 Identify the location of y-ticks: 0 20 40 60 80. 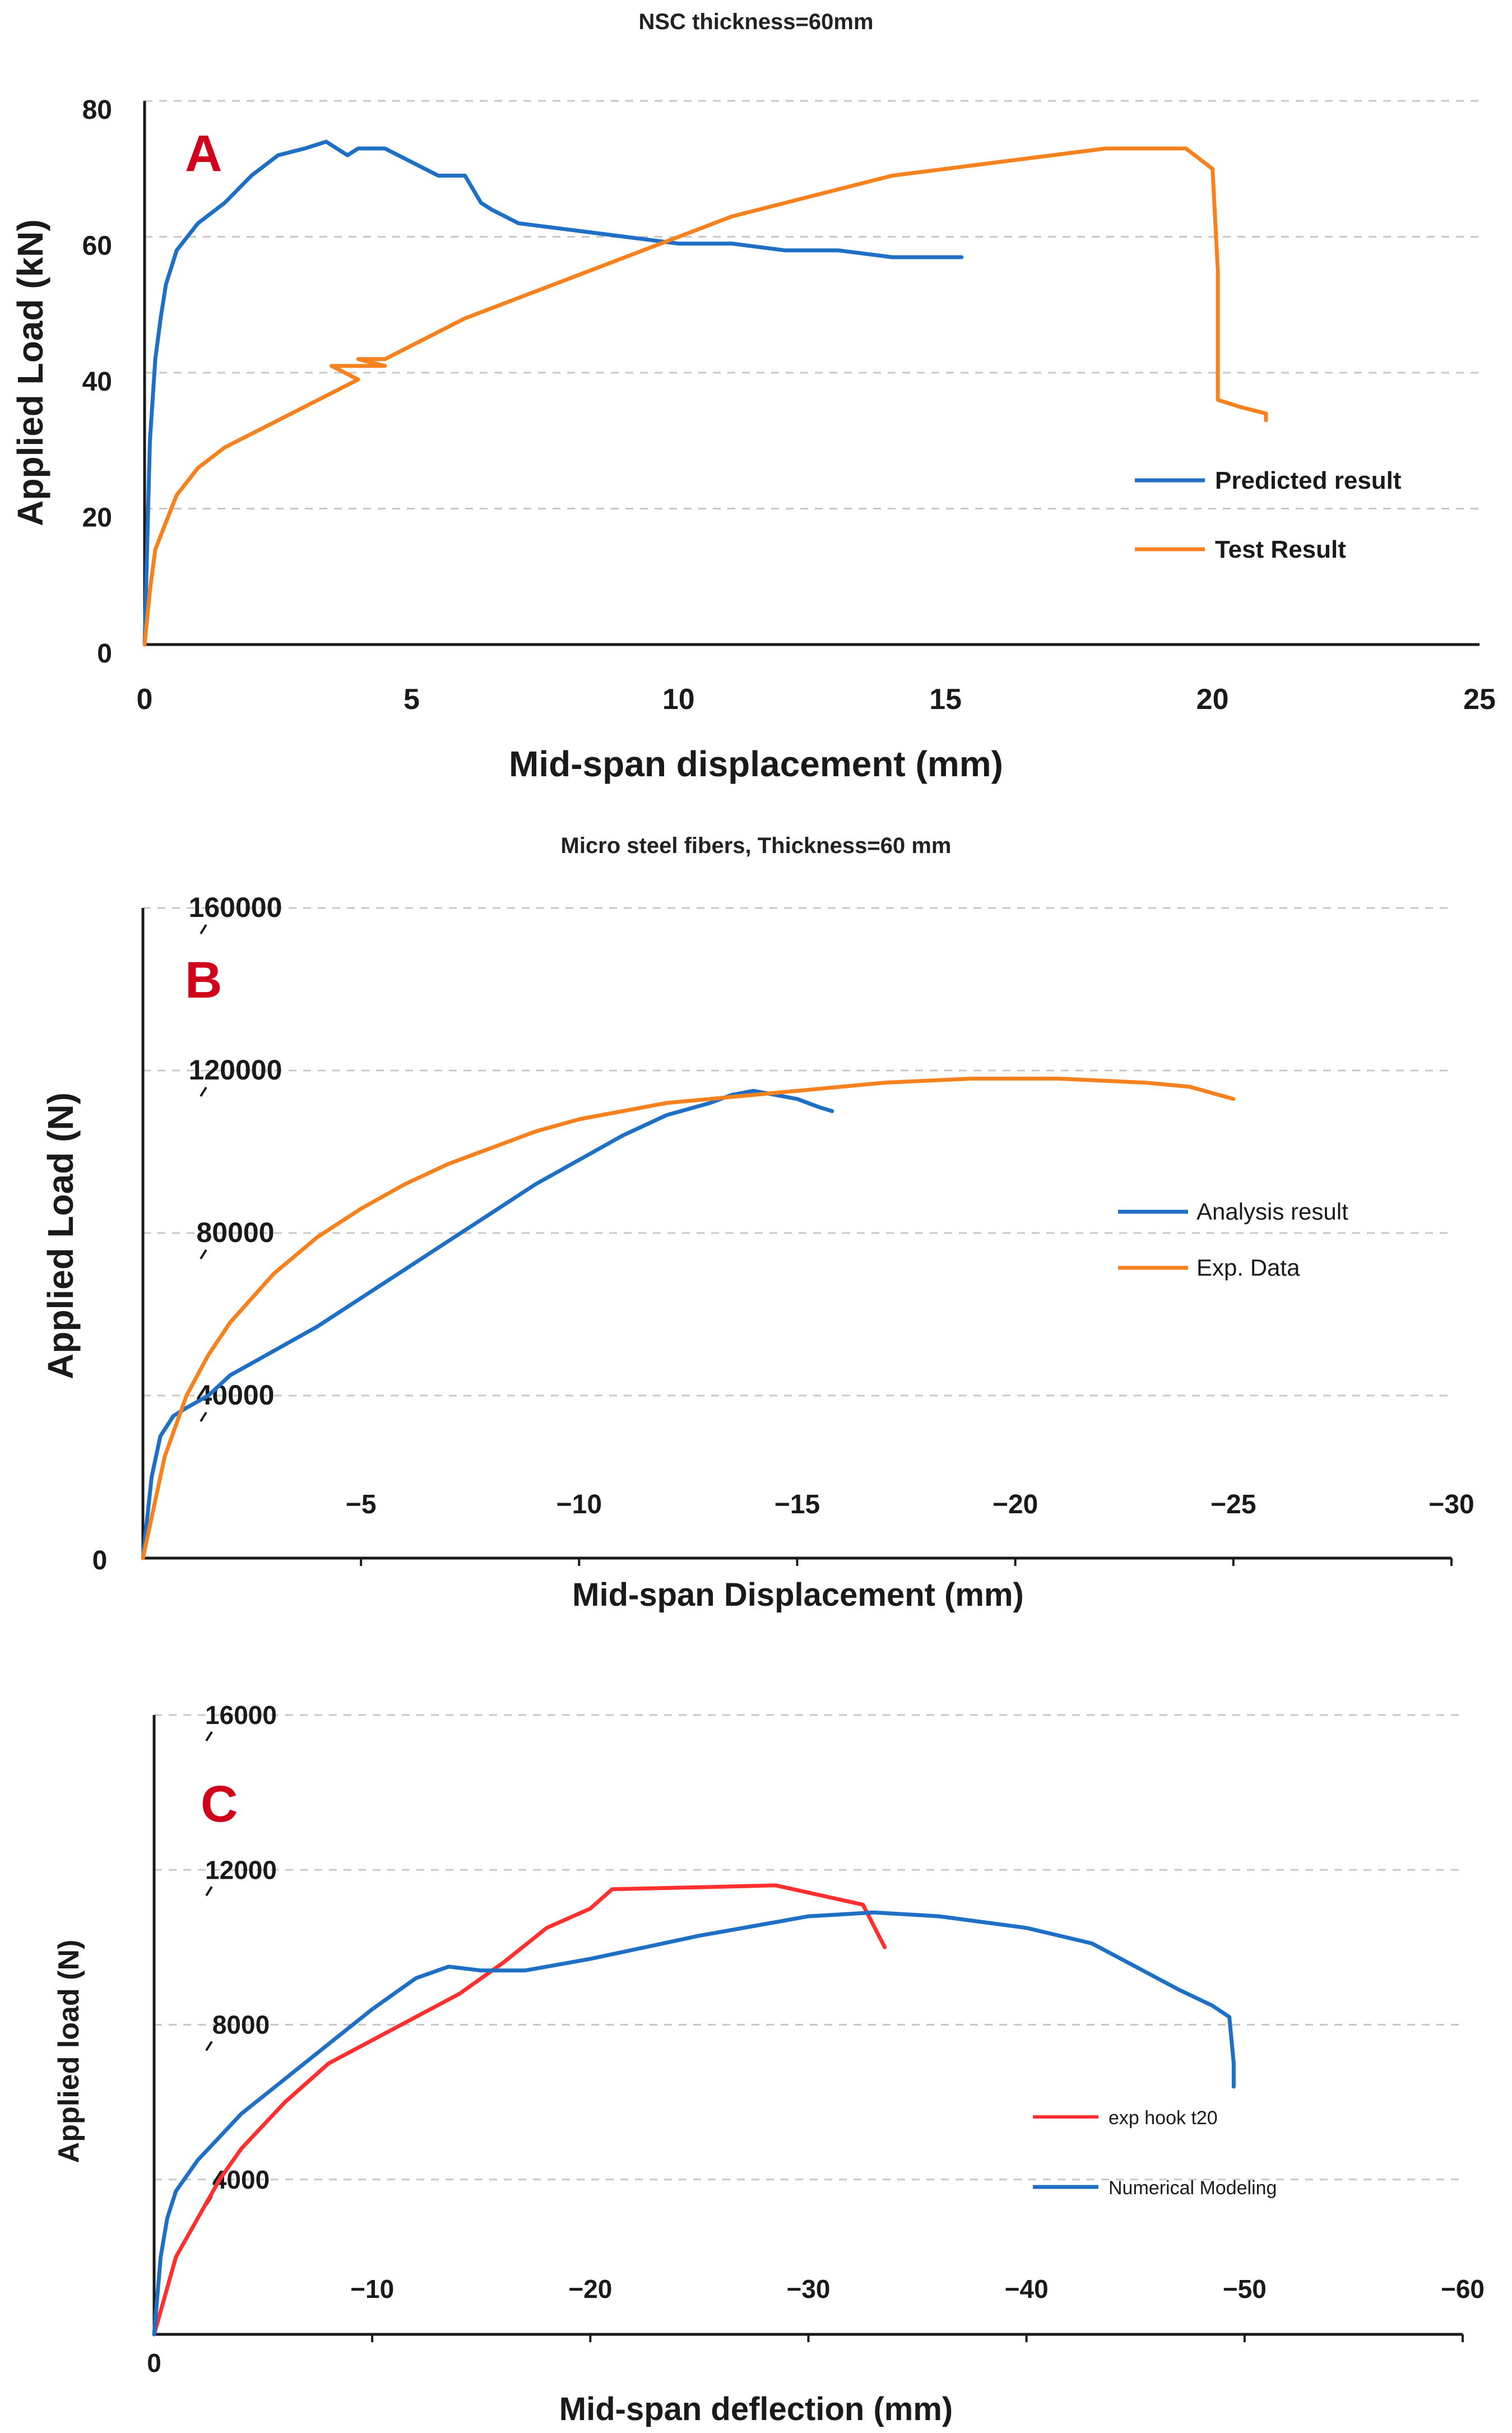
(97, 382).